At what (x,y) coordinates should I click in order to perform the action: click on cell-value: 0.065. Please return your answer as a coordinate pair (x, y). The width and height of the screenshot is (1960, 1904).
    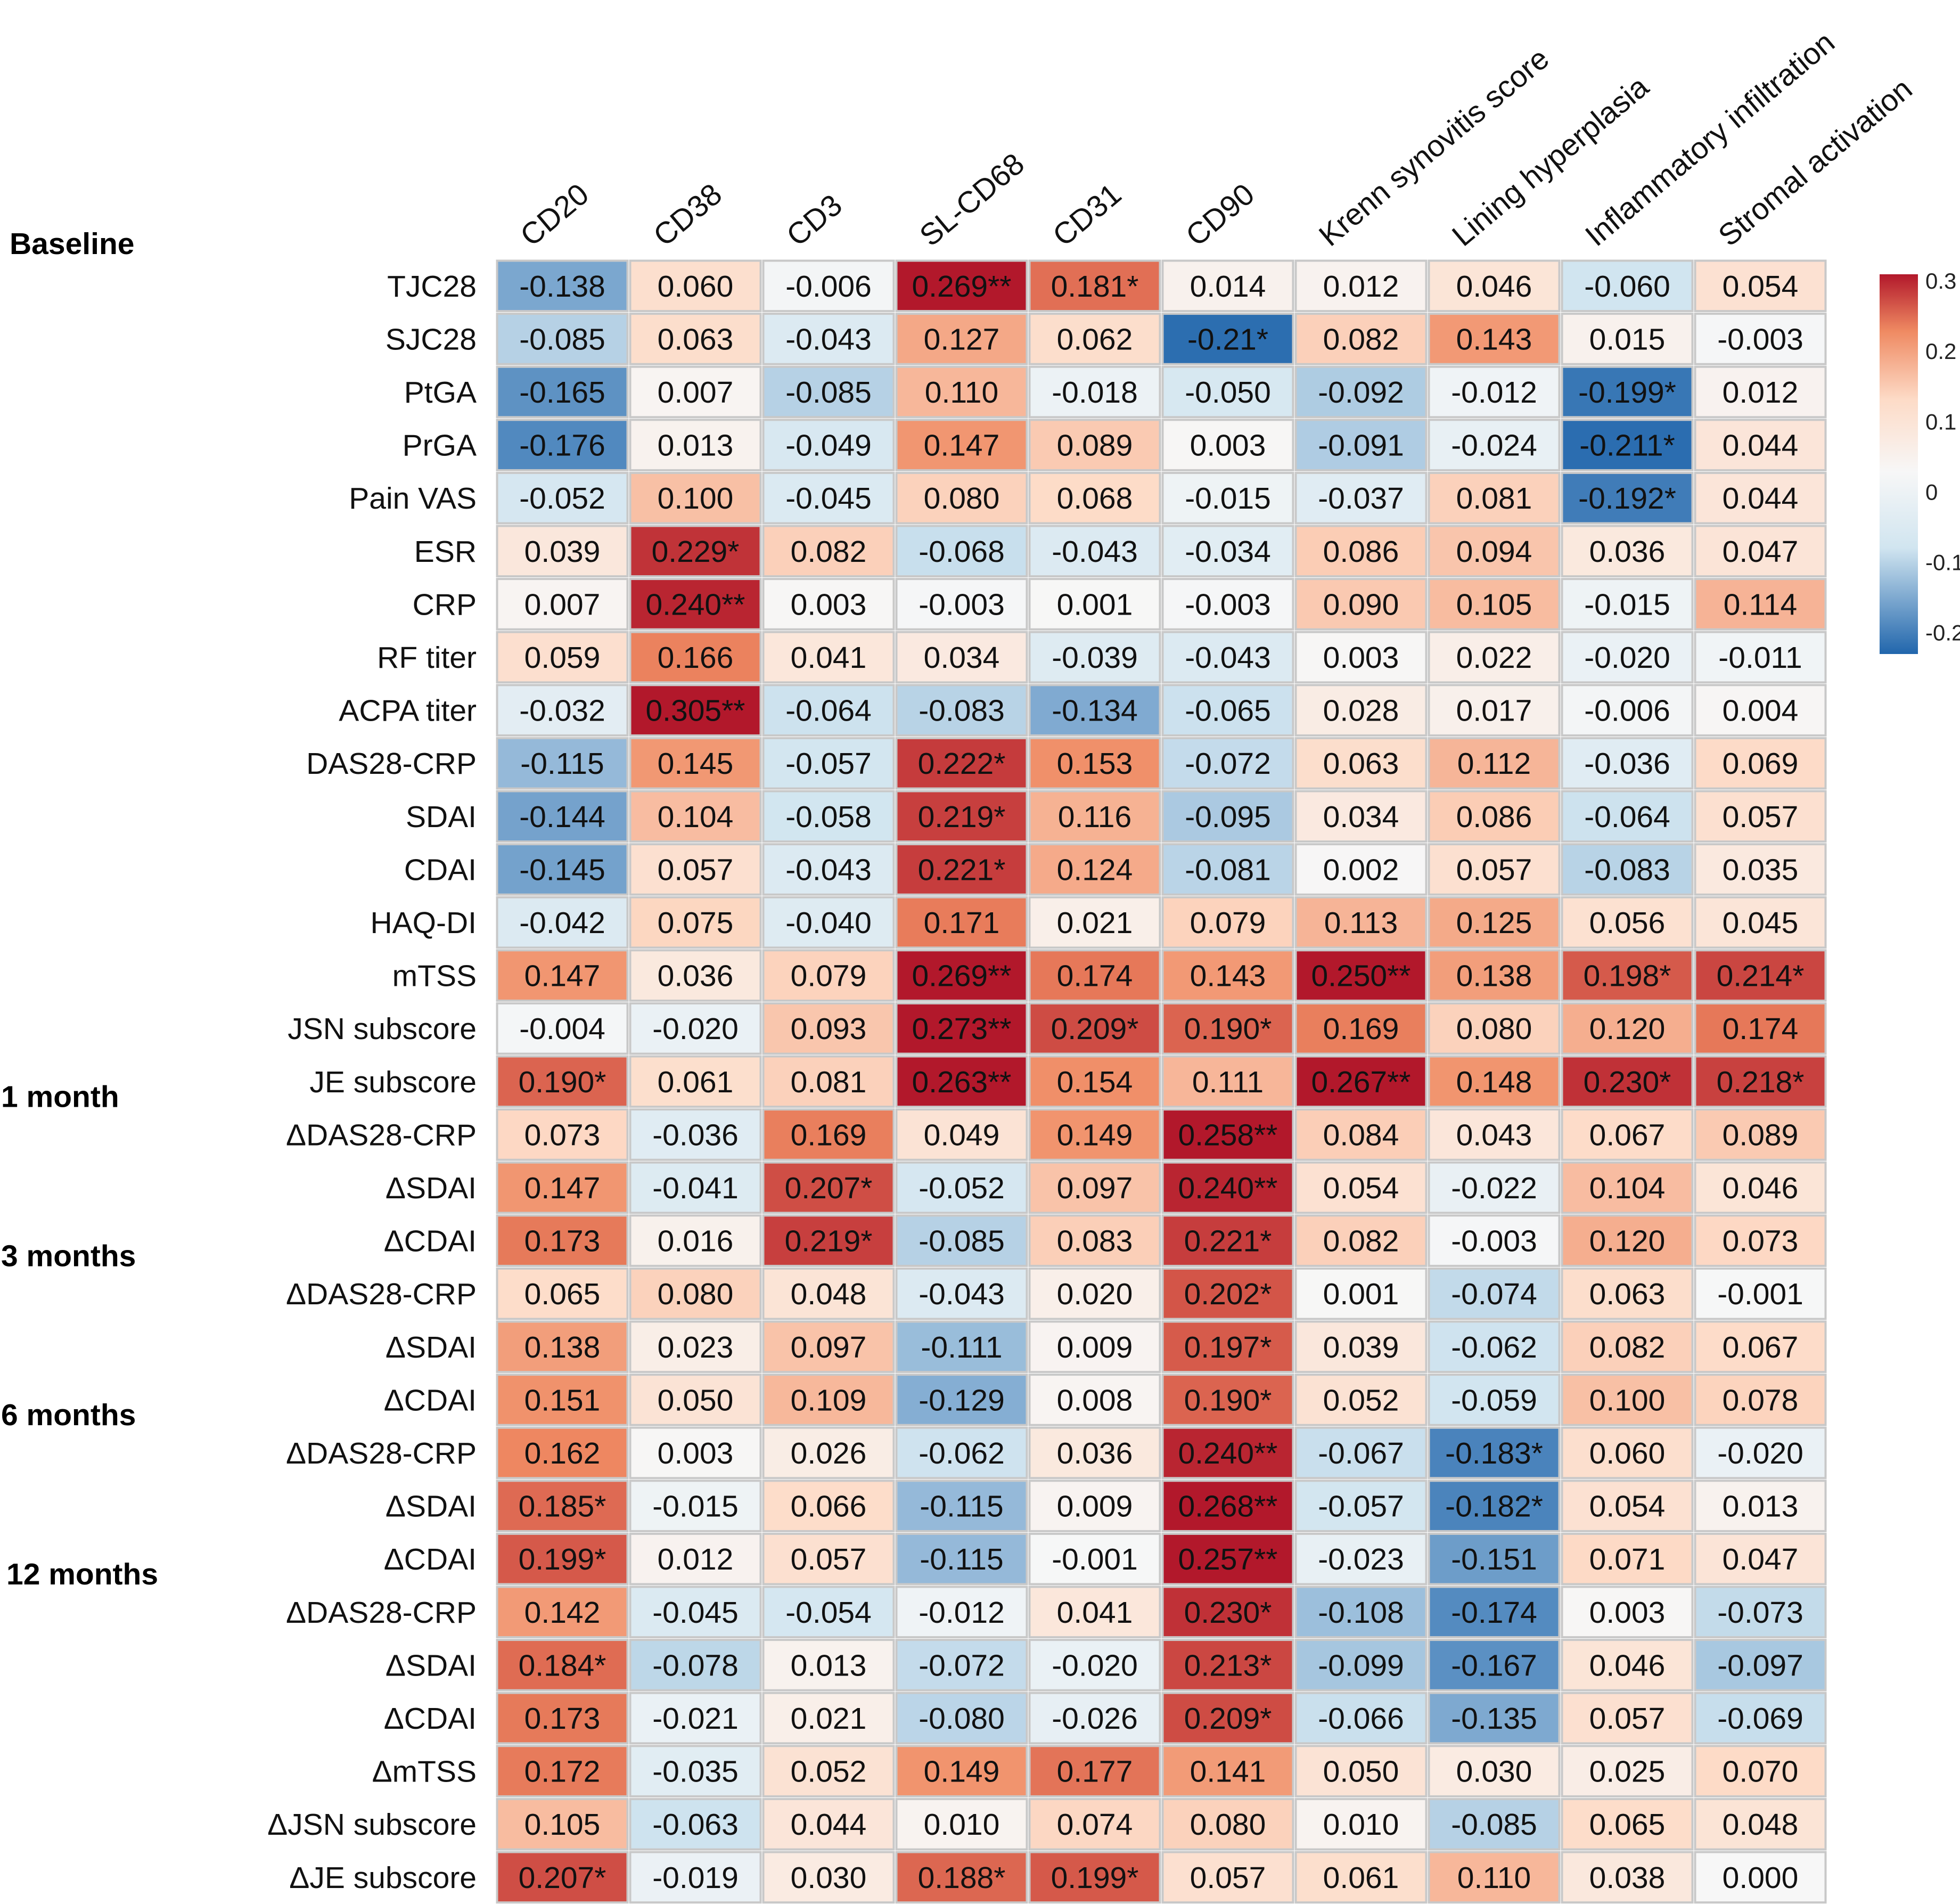
    Looking at the image, I should click on (1627, 1825).